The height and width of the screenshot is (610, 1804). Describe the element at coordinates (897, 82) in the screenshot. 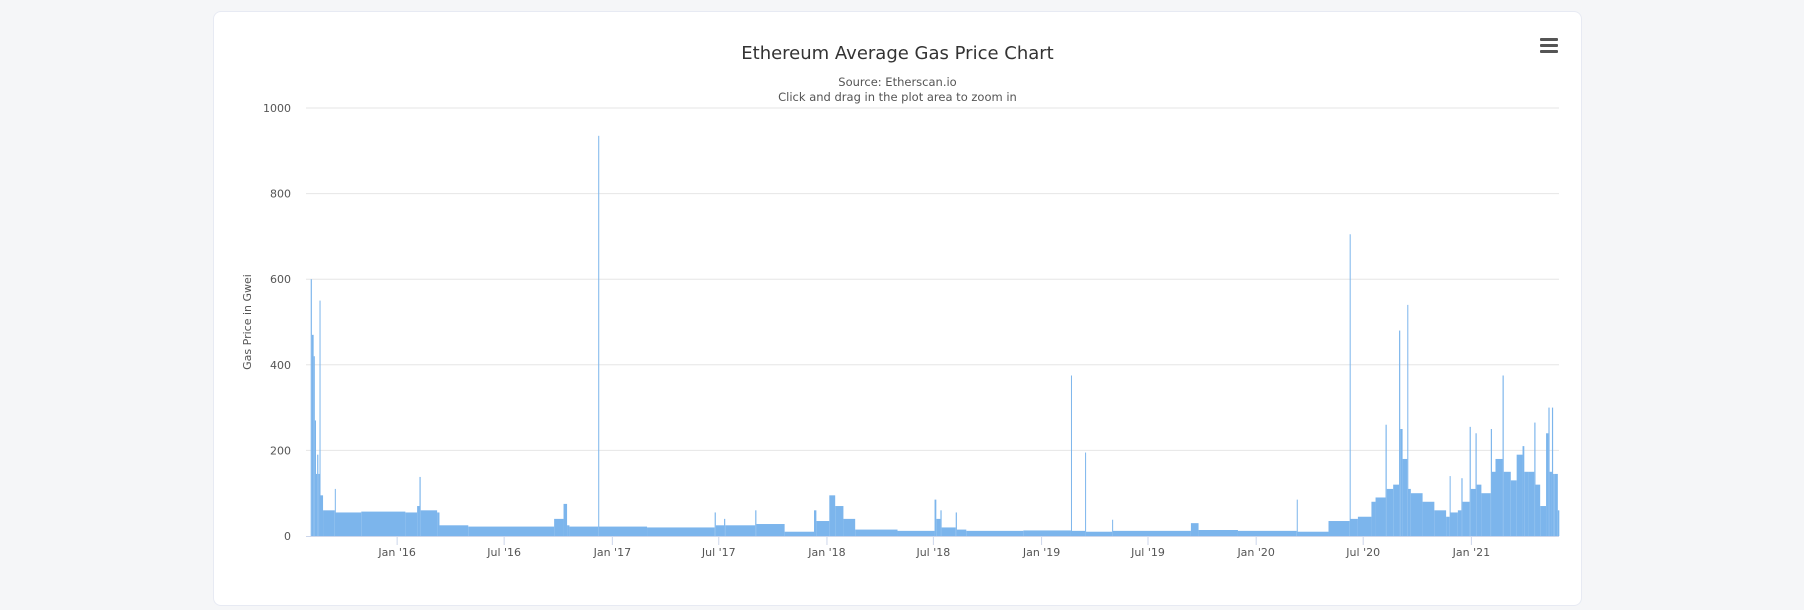

I see `chart-subtitle-source: Source: Etherscan.io` at that location.